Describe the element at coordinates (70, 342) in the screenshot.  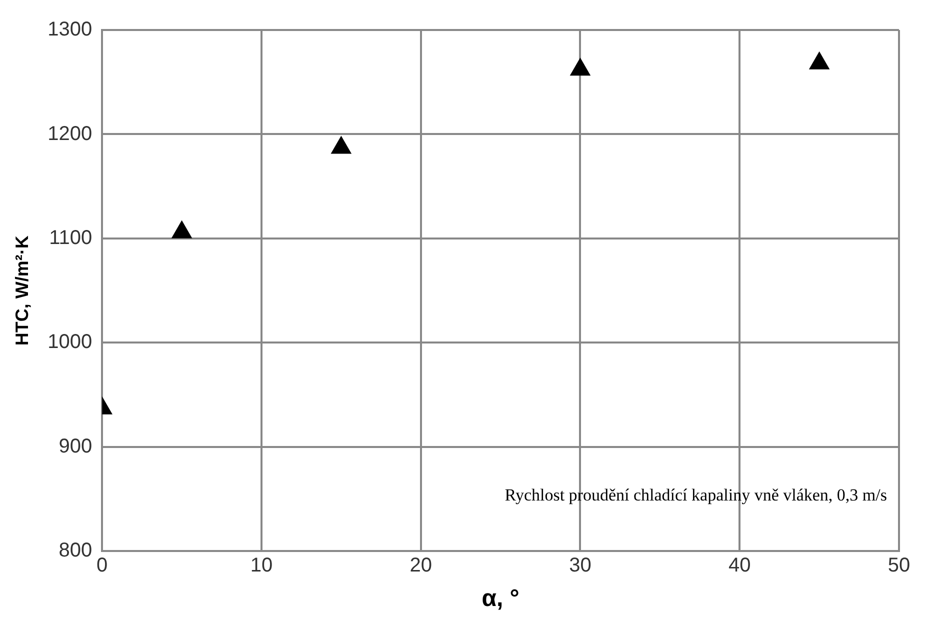
I see `y-tick-label: 1000` at that location.